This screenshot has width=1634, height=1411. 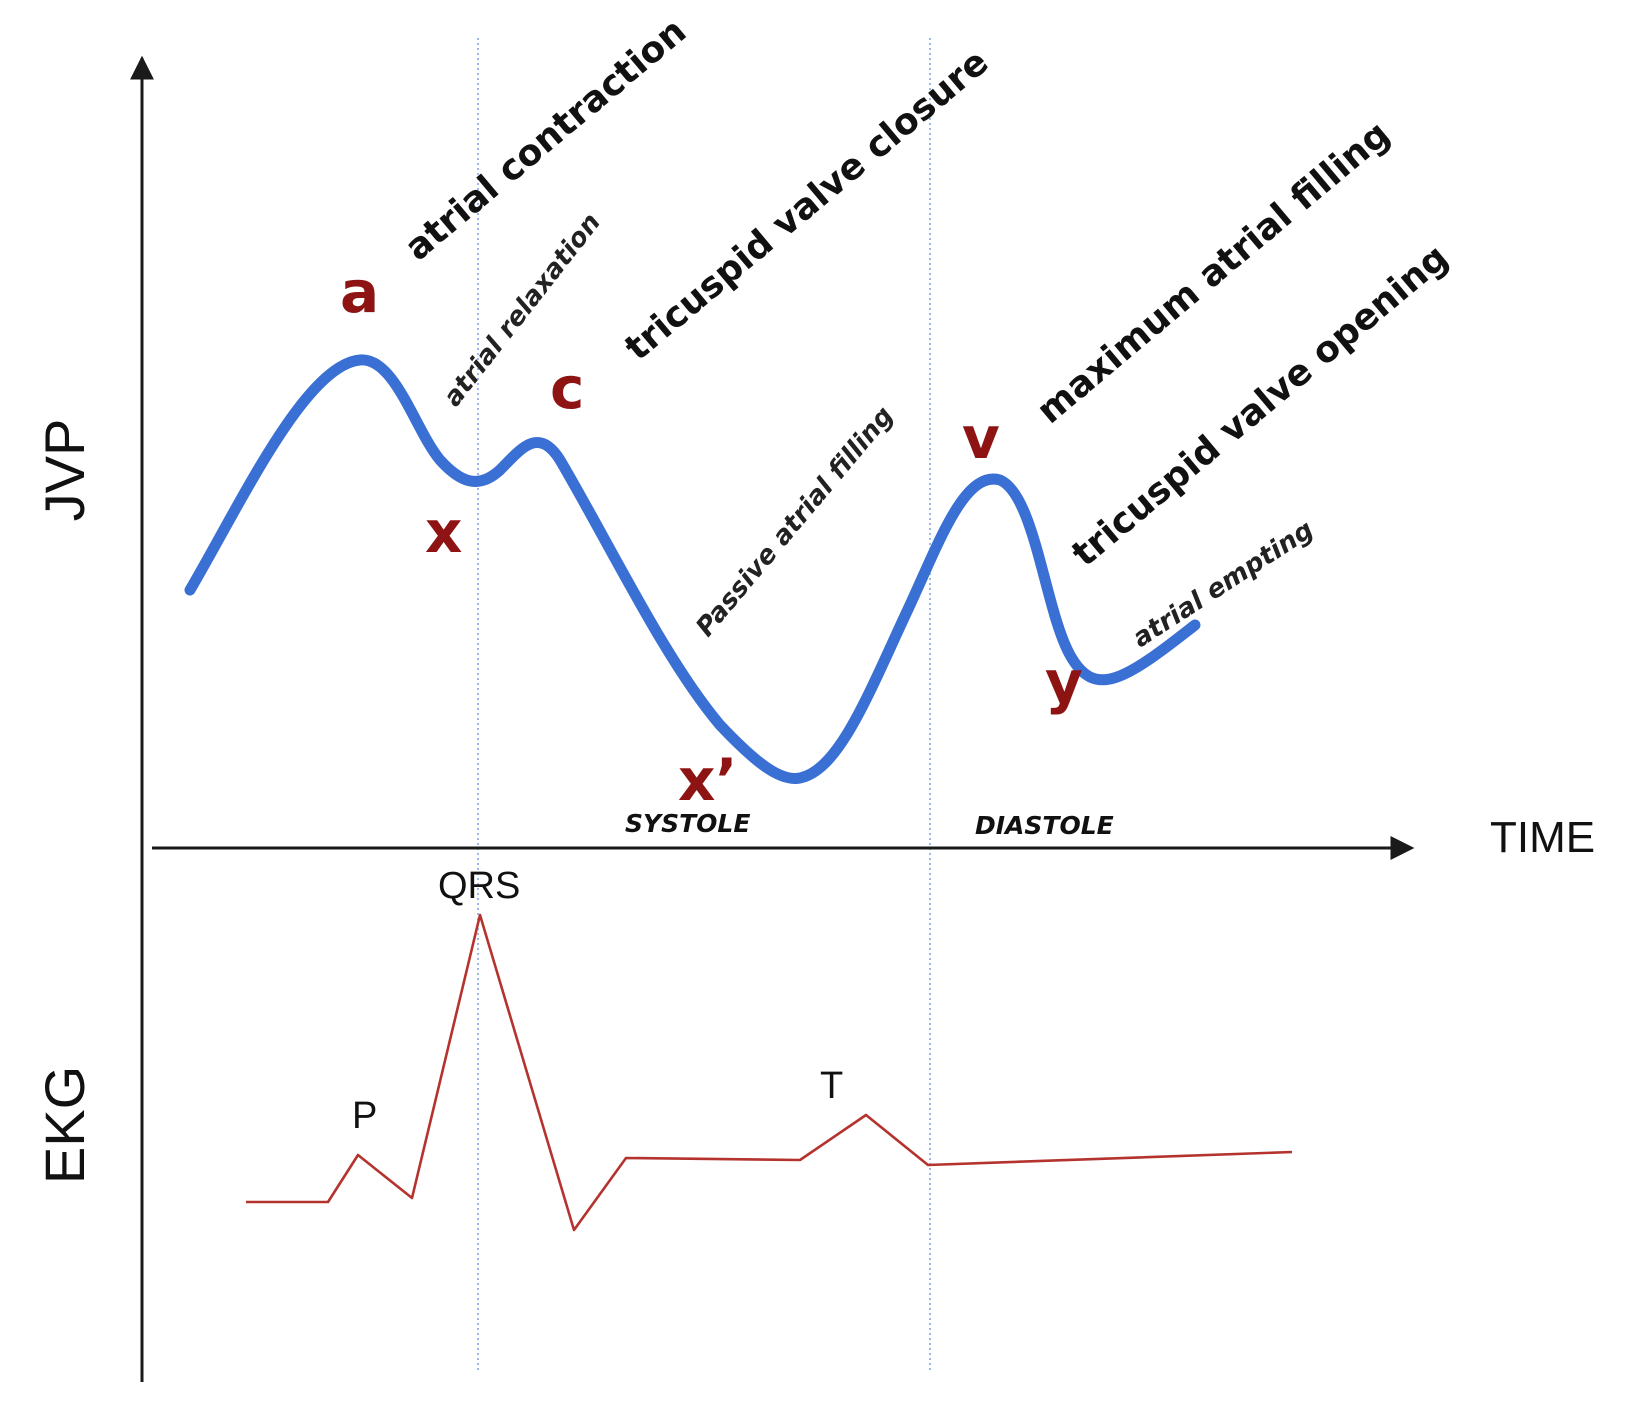 What do you see at coordinates (1542, 837) in the screenshot?
I see `time-axis-label: TIME` at bounding box center [1542, 837].